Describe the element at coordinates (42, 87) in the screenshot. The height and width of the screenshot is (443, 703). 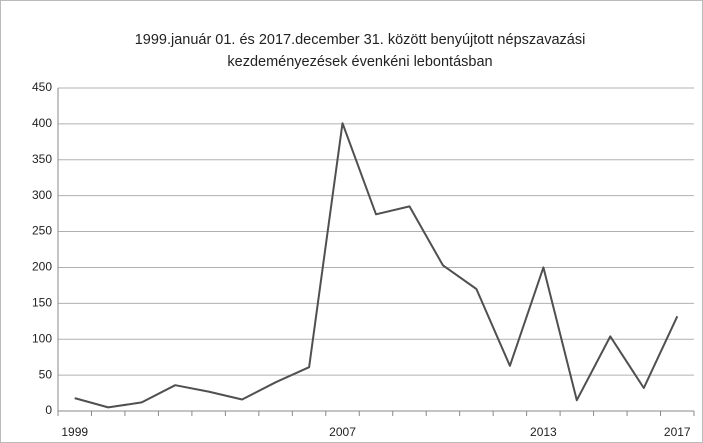
I see `y-tick-label: 450` at that location.